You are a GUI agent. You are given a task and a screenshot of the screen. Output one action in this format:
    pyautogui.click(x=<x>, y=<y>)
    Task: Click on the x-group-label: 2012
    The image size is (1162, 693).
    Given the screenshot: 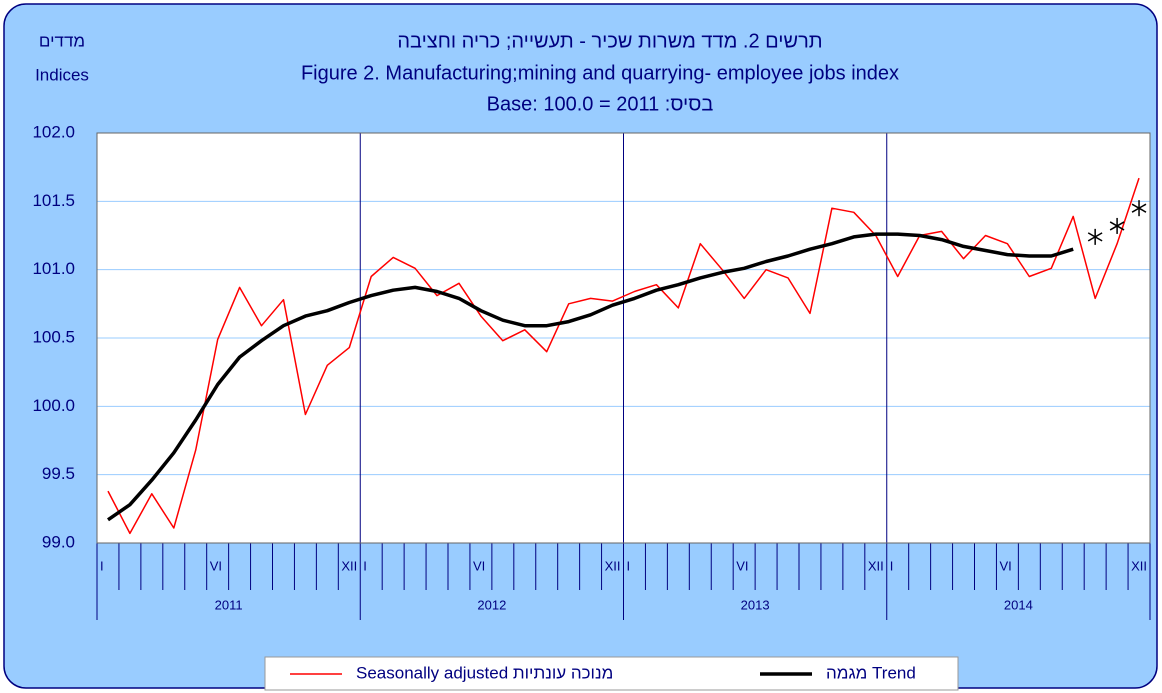 What is the action you would take?
    pyautogui.click(x=491, y=604)
    